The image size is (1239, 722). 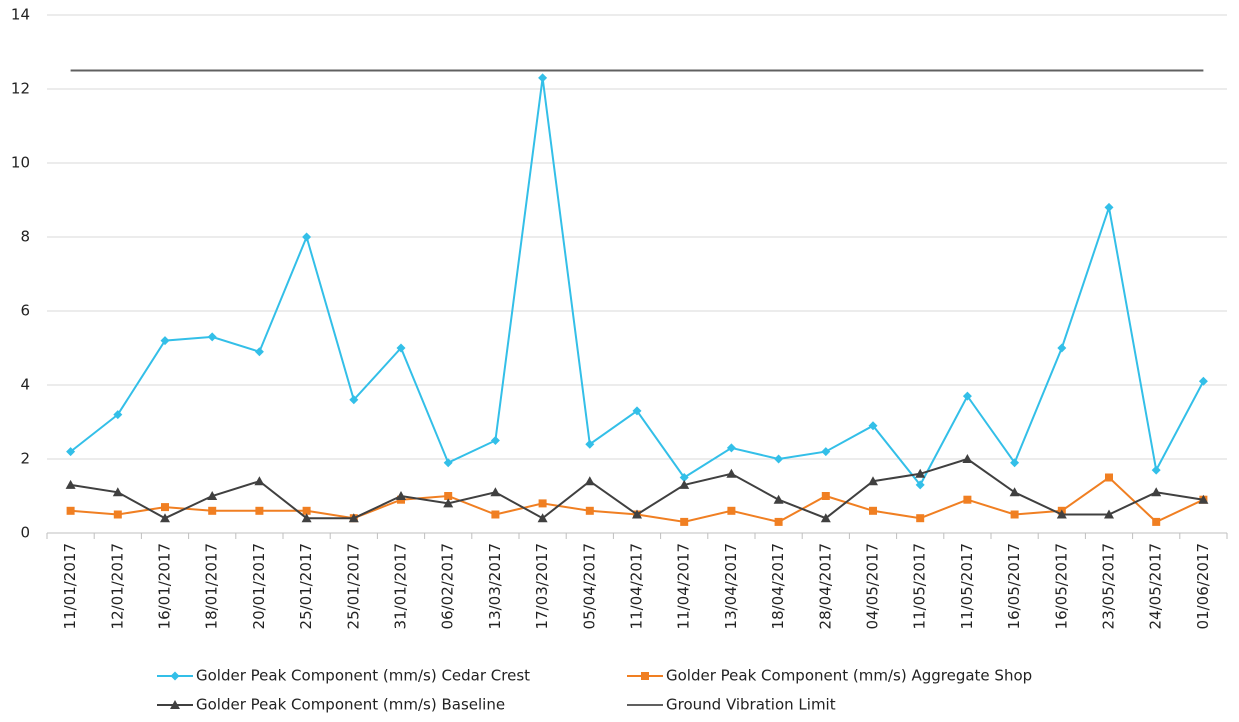 I want to click on y-tick-label: 14, so click(x=20, y=15).